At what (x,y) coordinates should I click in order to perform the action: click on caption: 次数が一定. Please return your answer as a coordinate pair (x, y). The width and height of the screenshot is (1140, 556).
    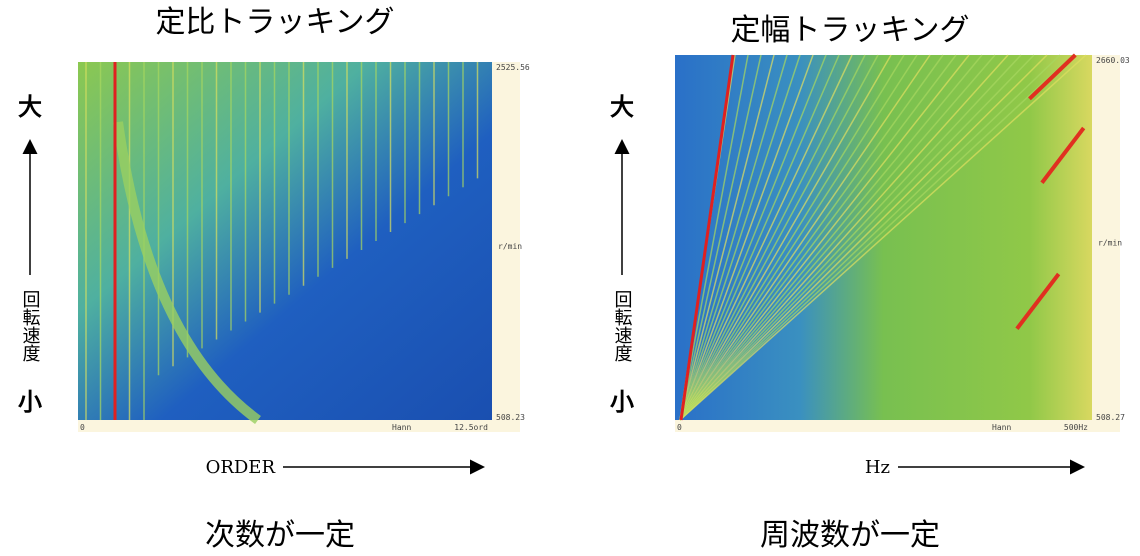
    Looking at the image, I should click on (280, 535).